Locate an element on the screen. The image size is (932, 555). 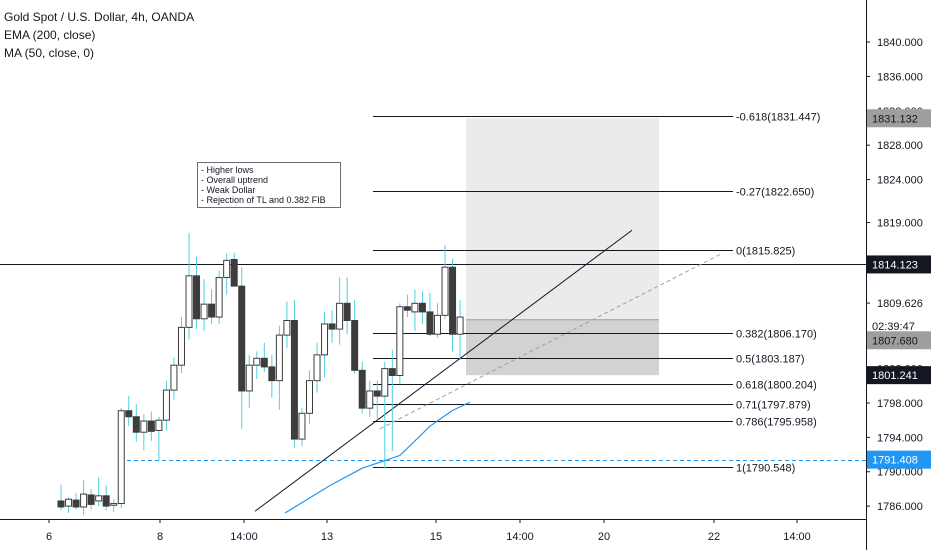
target-zone is located at coordinates (562, 219).